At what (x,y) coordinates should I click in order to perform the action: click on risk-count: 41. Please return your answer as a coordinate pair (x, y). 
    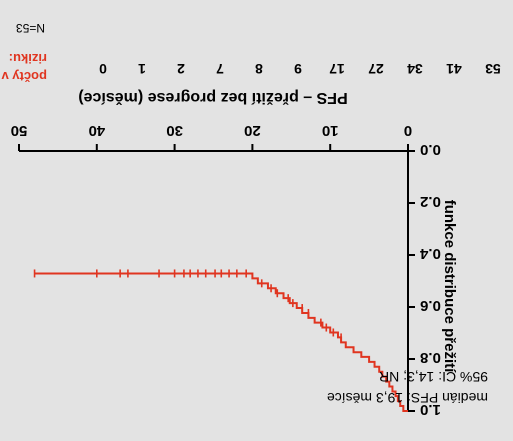
    Looking at the image, I should click on (454, 69).